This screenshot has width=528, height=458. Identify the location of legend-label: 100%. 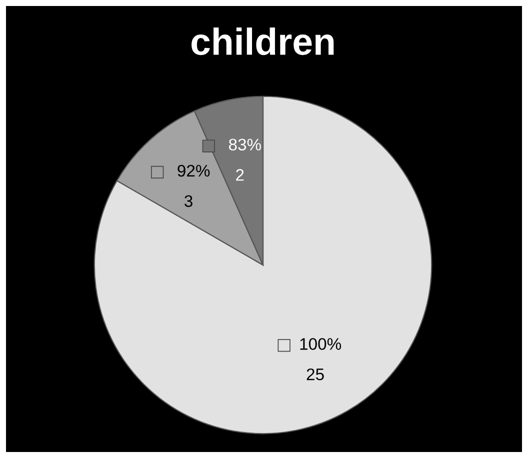
(321, 344).